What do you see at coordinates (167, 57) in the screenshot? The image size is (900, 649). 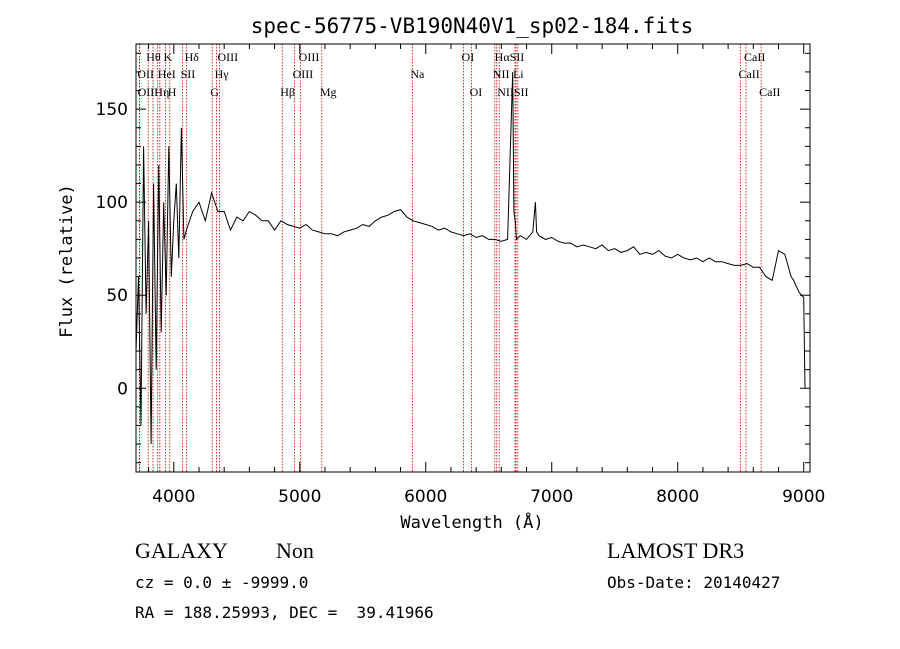 I see `line-label-0-1: K` at bounding box center [167, 57].